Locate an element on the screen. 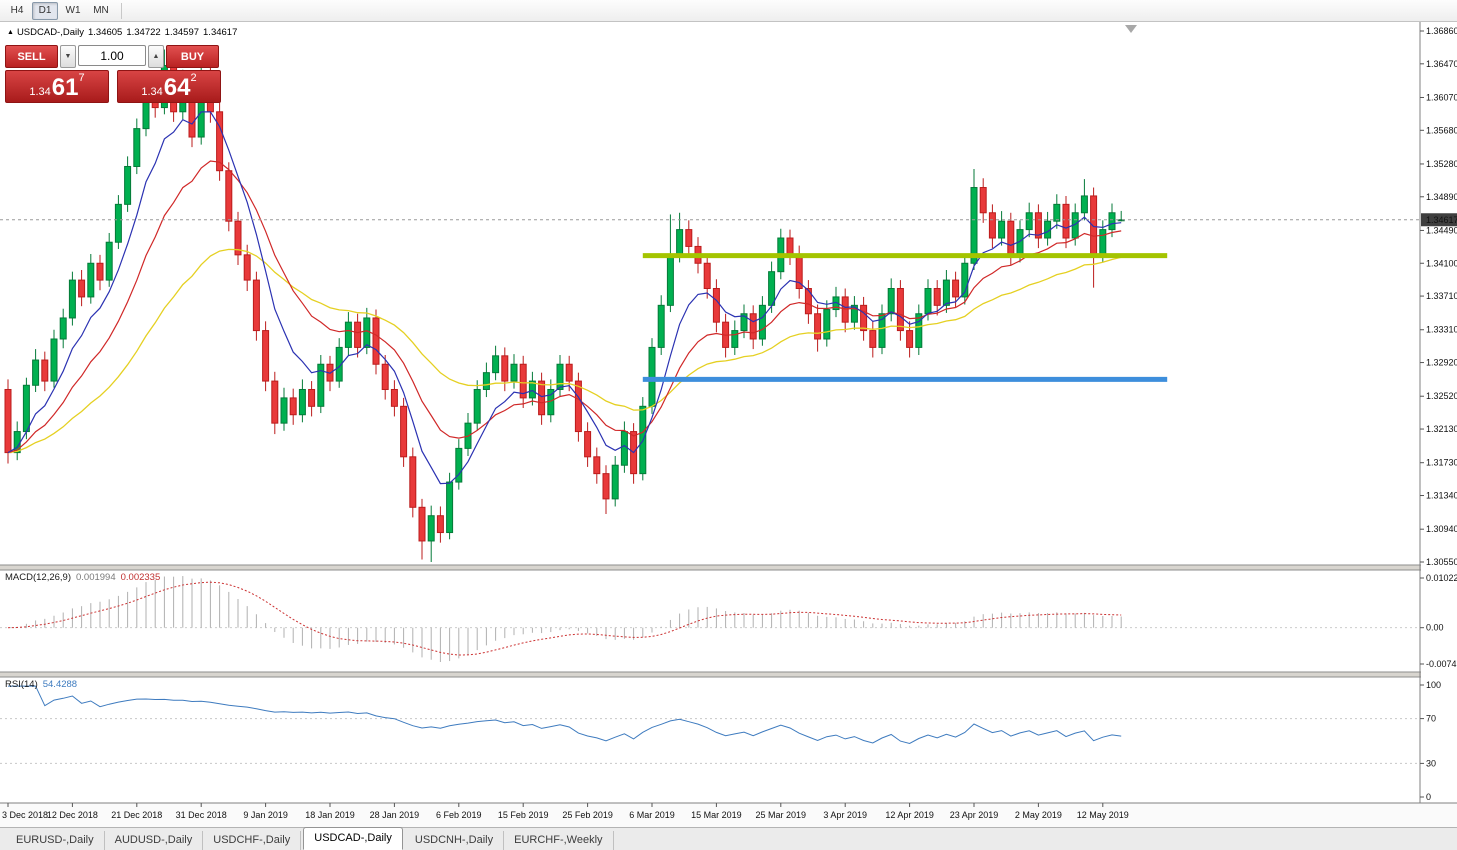 The height and width of the screenshot is (850, 1457). svg-text: 1.36470 is located at coordinates (1441, 64).